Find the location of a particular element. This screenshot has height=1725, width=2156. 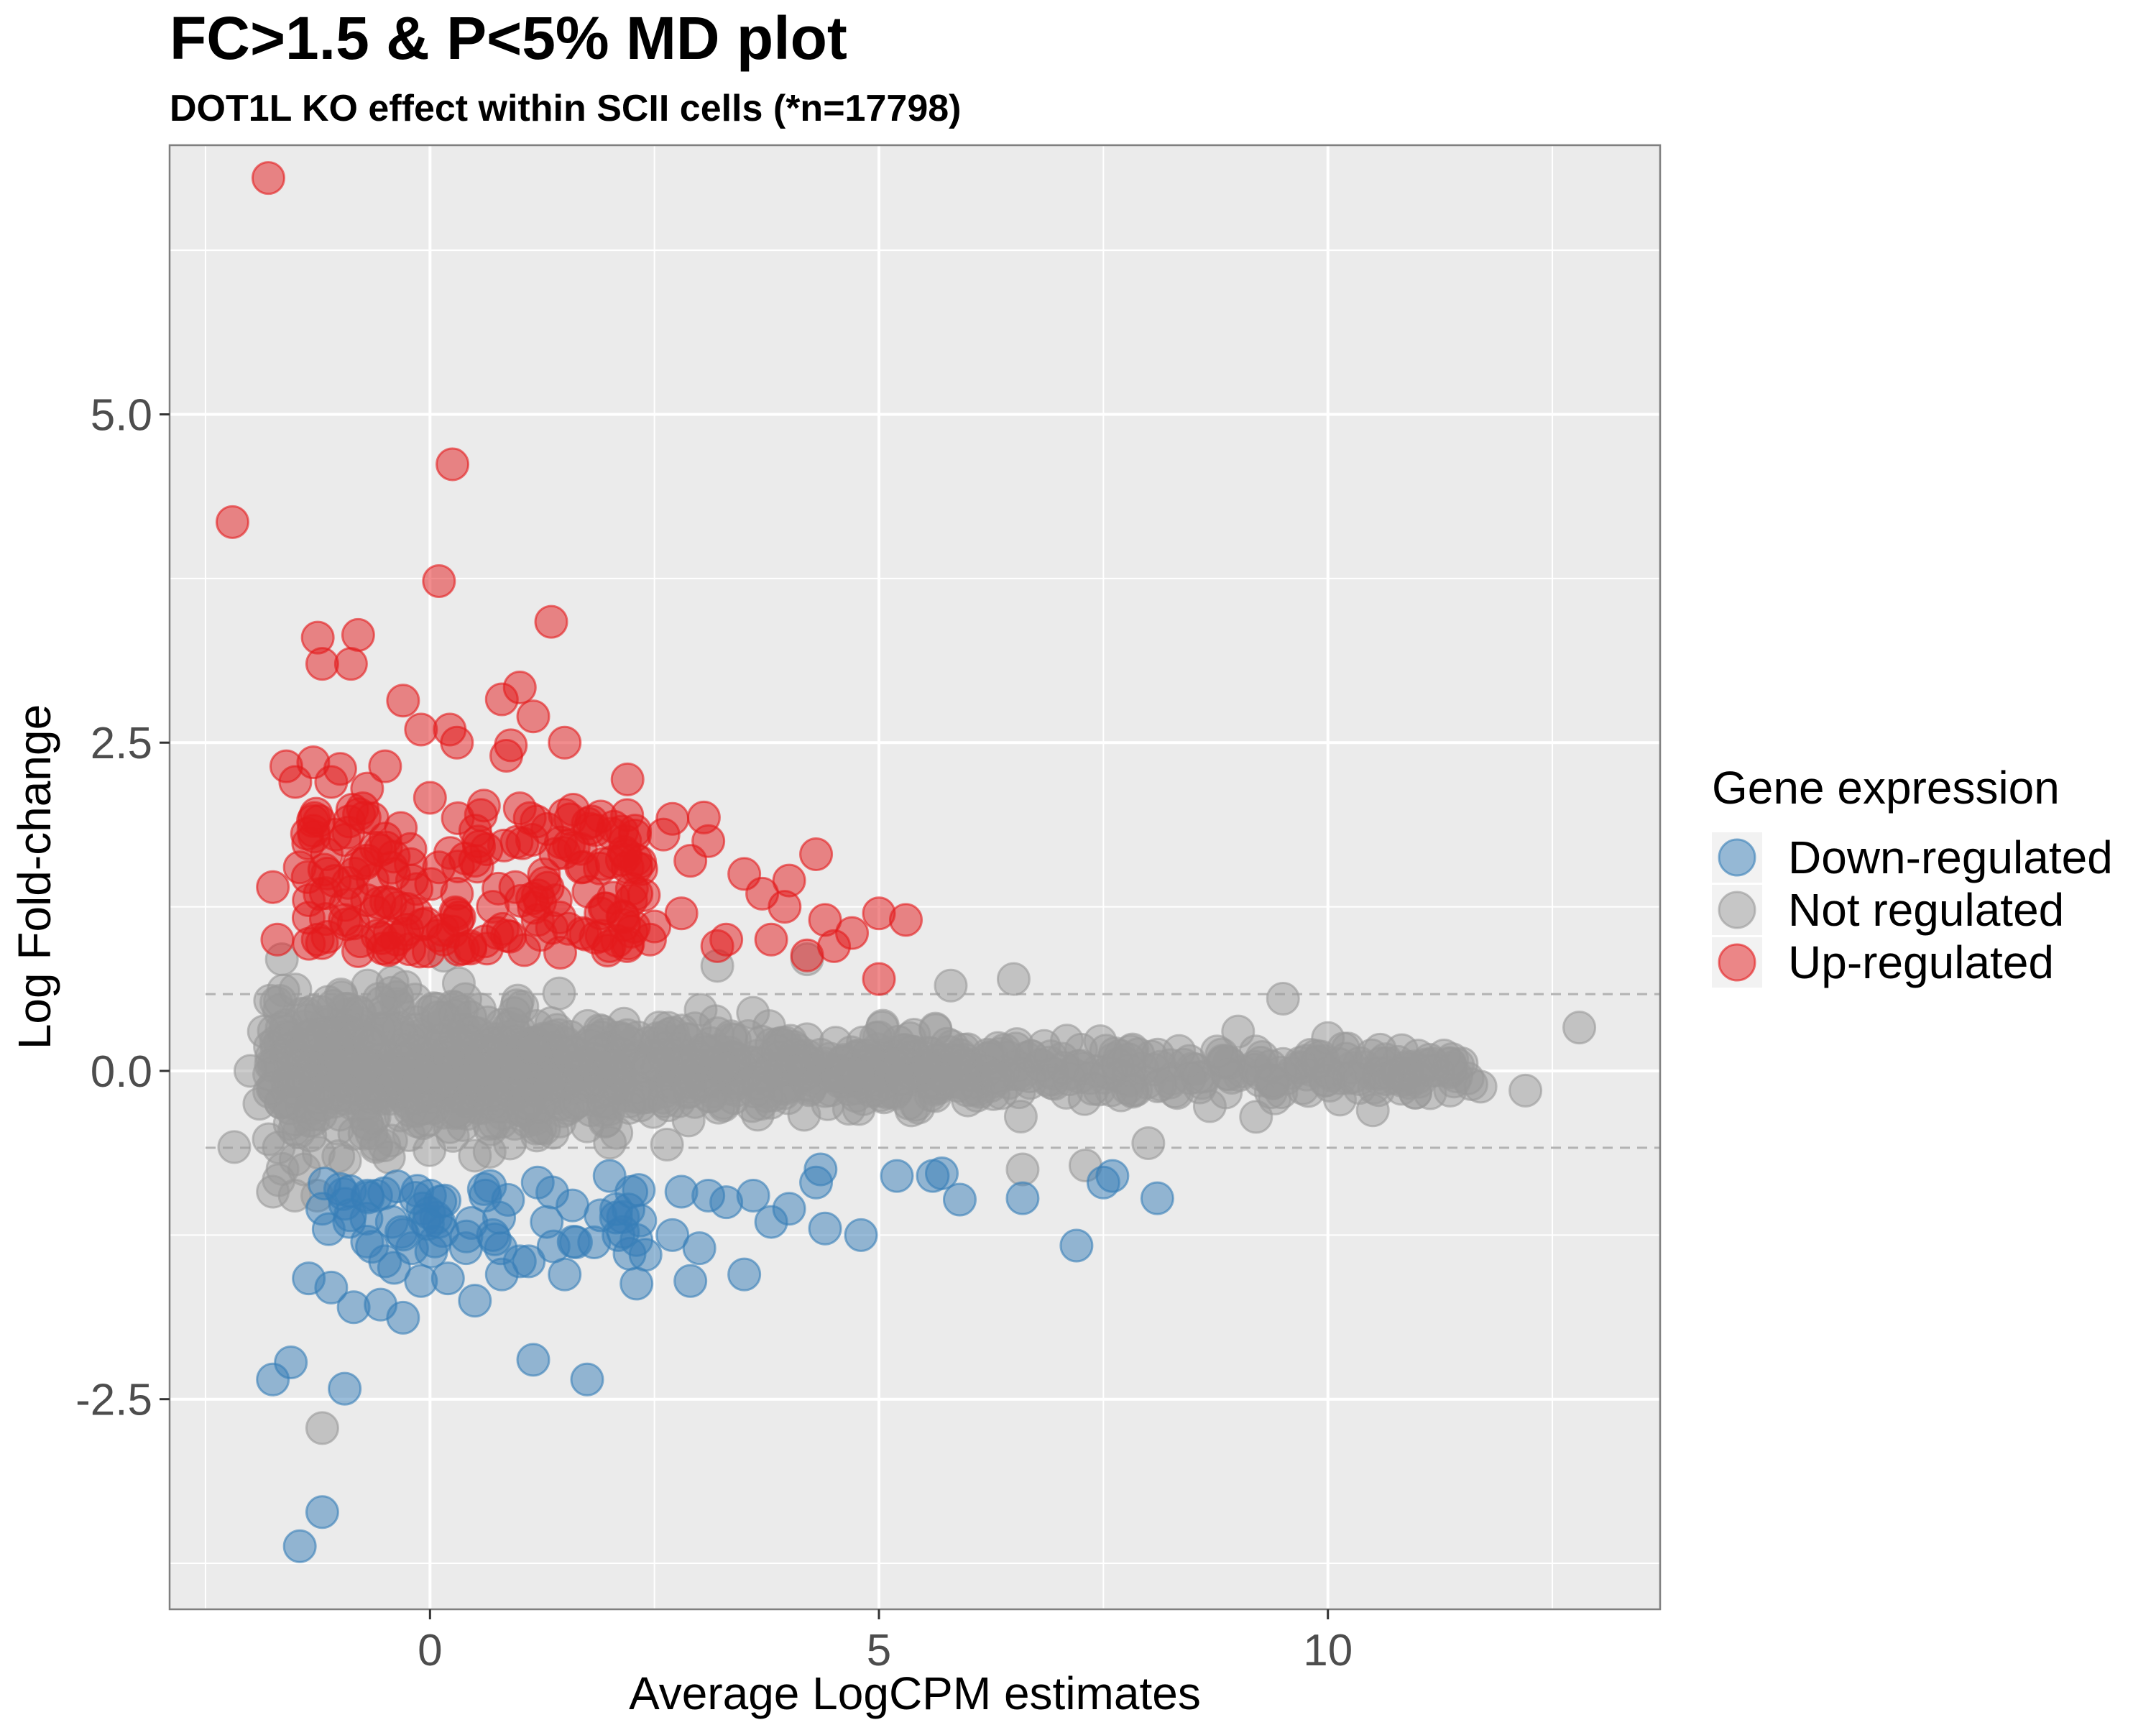

legend-dot-up-regulated is located at coordinates (1737, 962).